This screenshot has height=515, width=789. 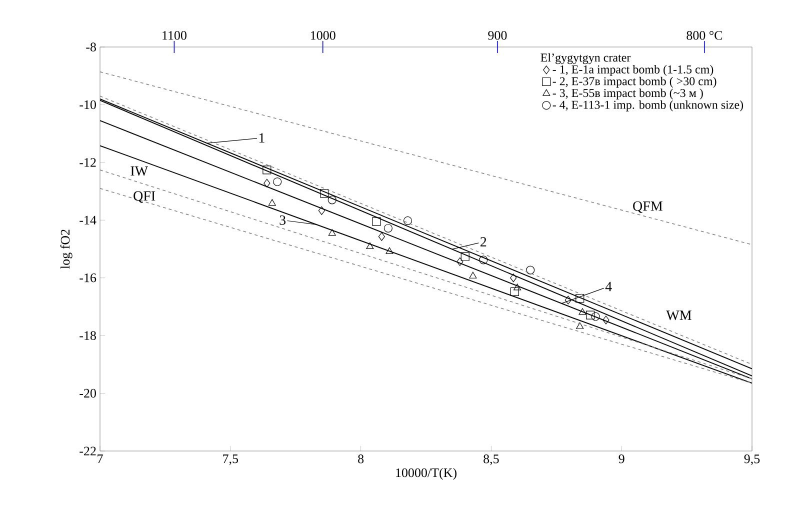 I want to click on legend-label: - 3, E-55в impact bomb (~3 м ), so click(x=627, y=94).